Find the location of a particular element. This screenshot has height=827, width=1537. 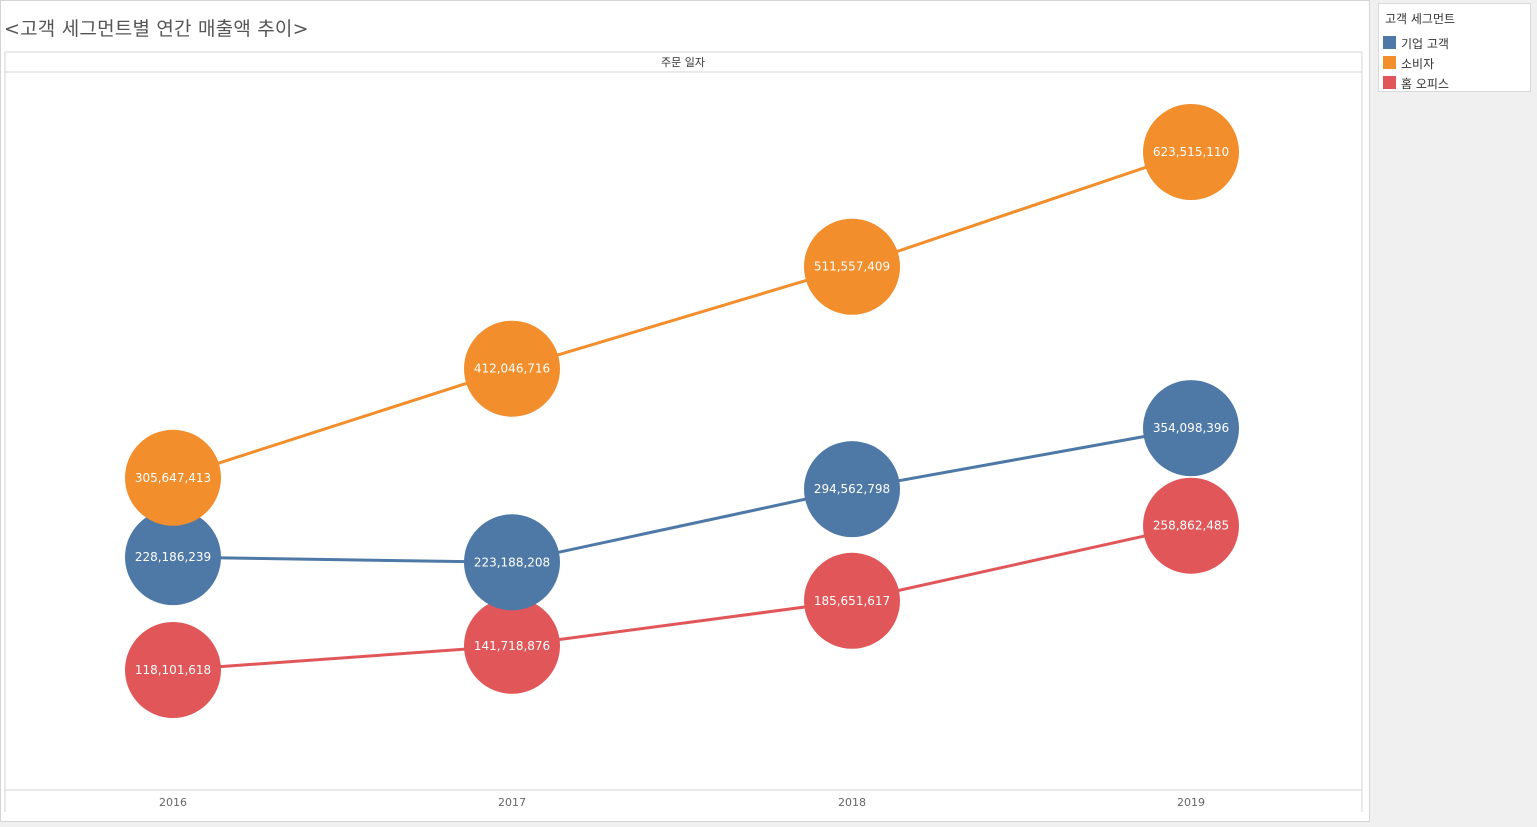

data-label-consumer-2018: 511,557,409 is located at coordinates (852, 267).